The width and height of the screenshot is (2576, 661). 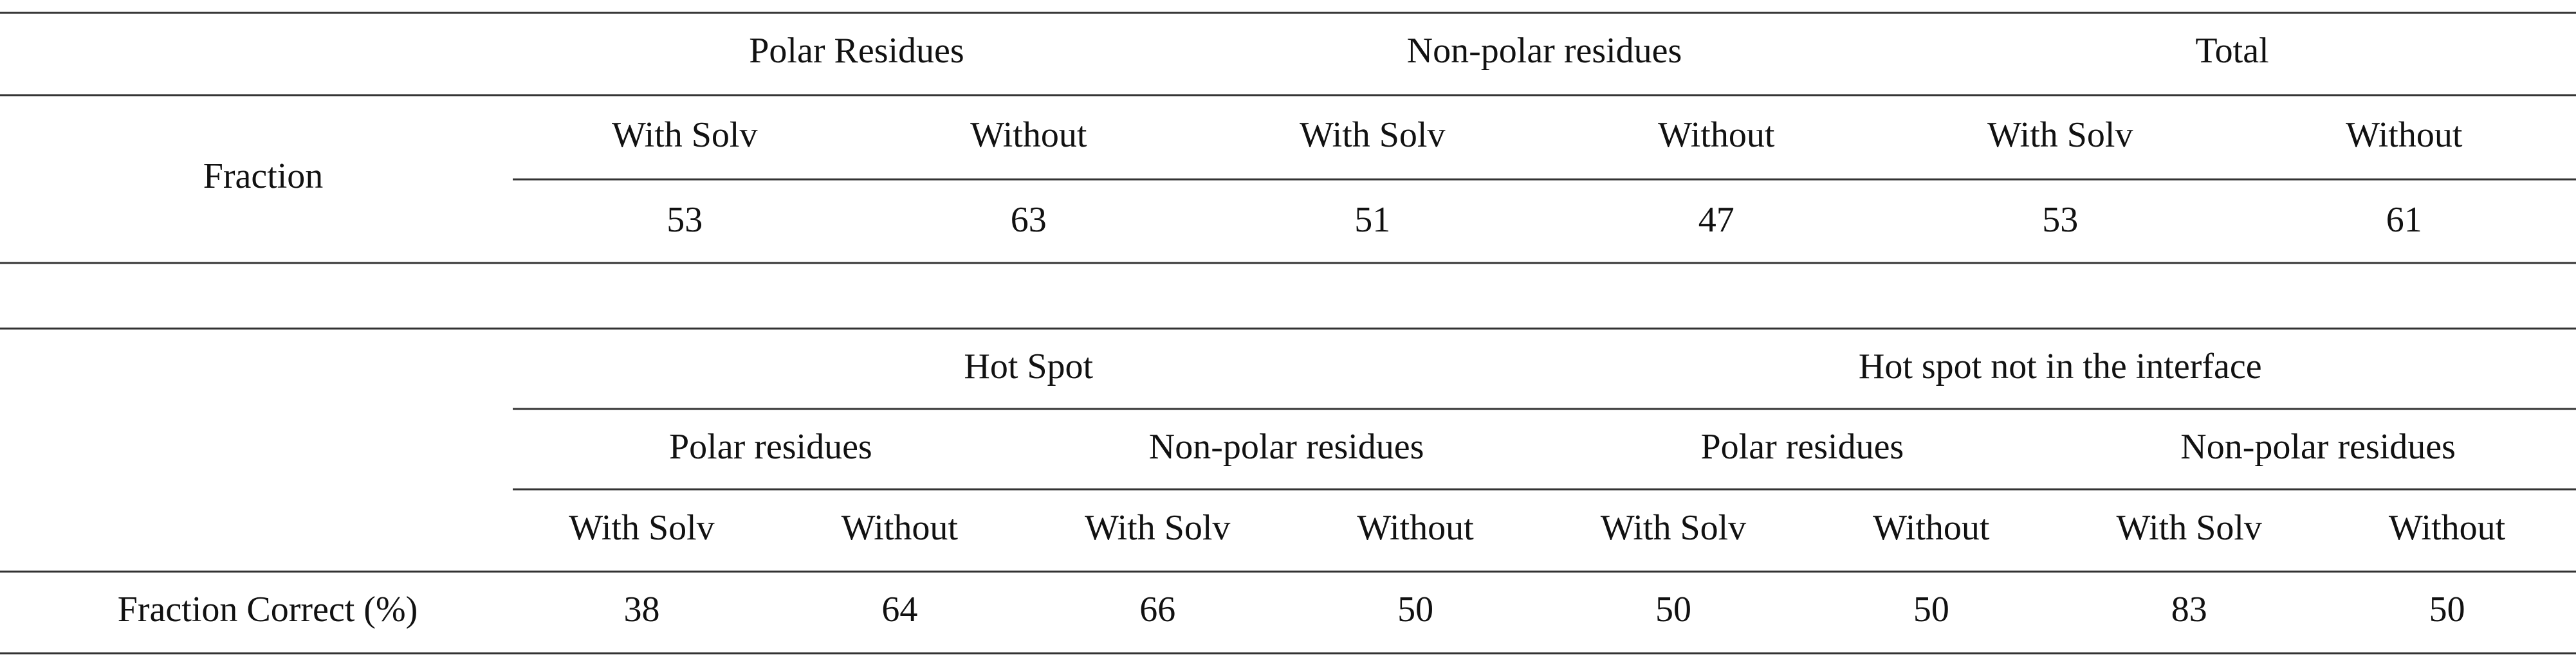 I want to click on cell-value: 83, so click(x=2189, y=610).